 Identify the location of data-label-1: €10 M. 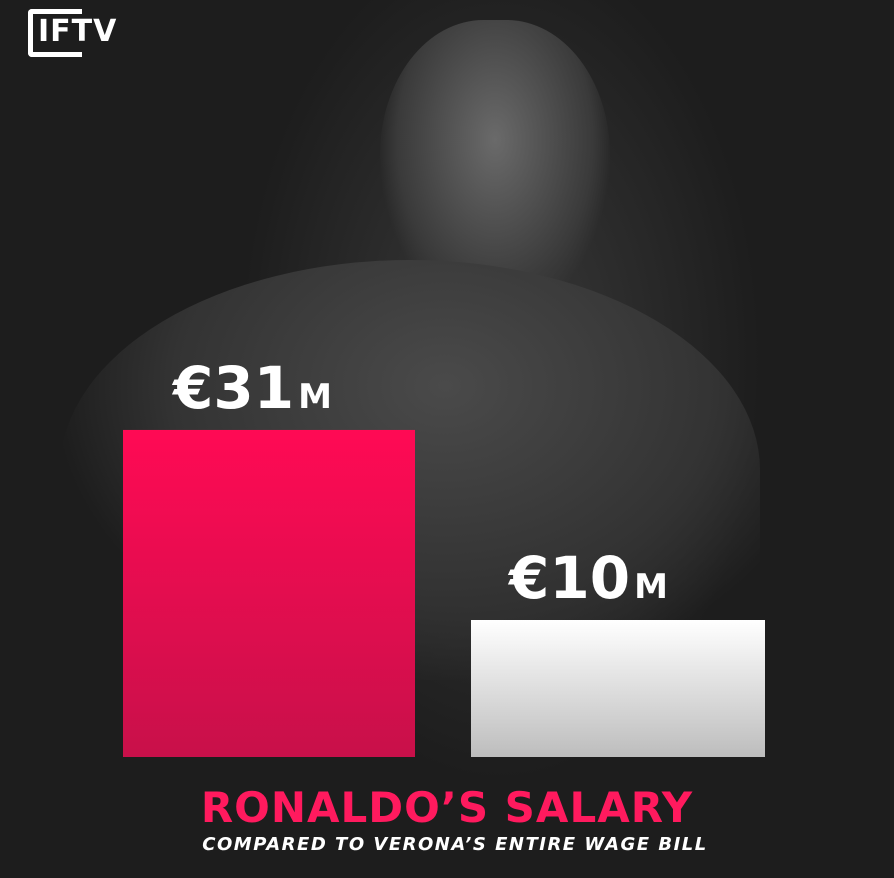
(587, 578).